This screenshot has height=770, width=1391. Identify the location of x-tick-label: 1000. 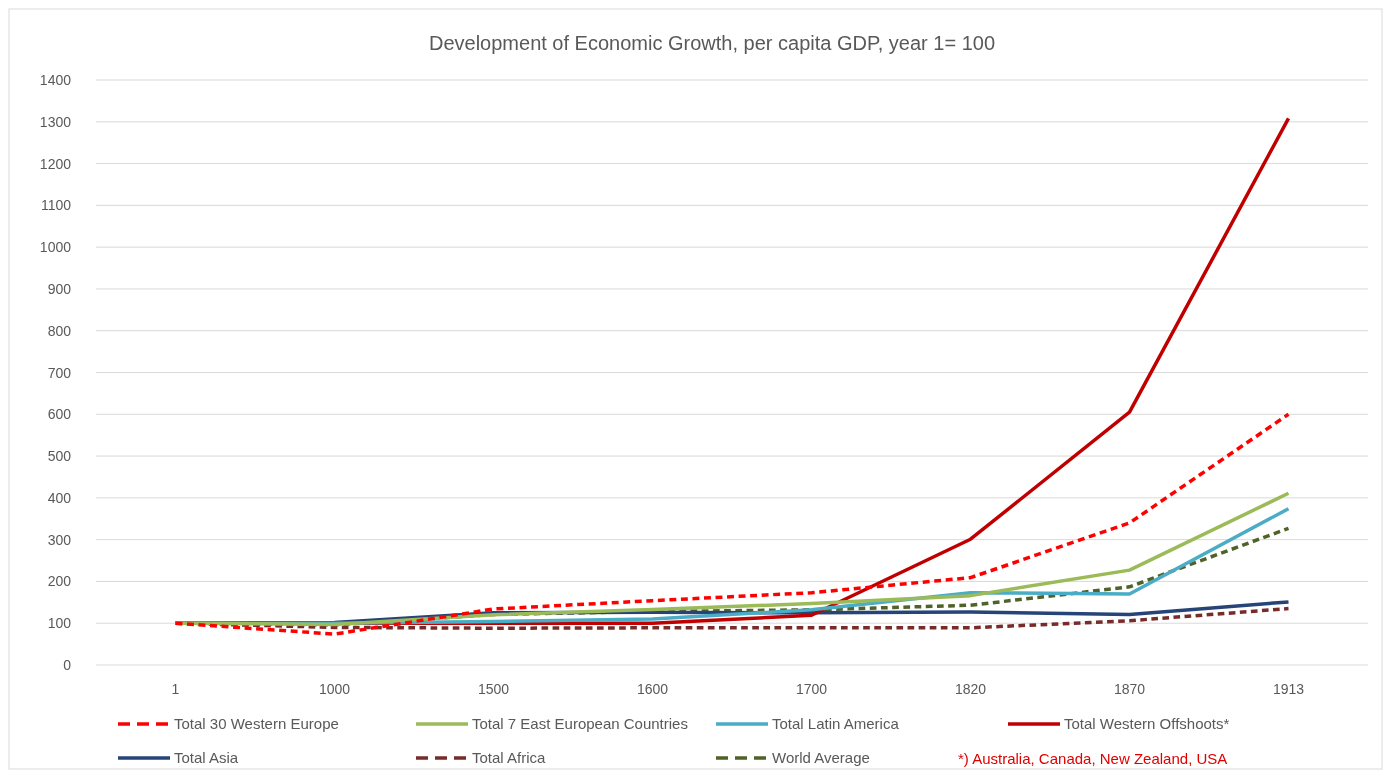
(334, 689).